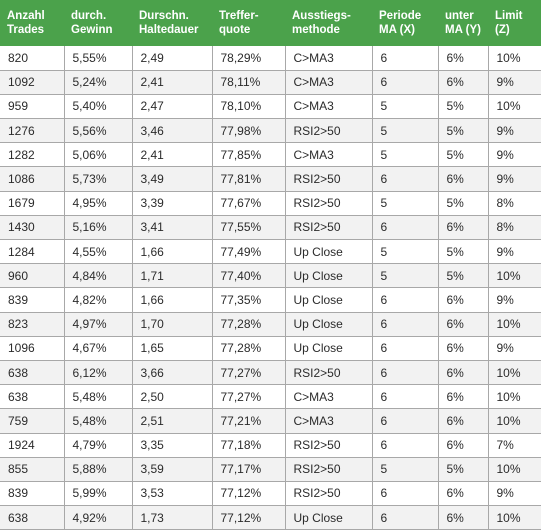 This screenshot has height=530, width=541. I want to click on cell-hit-rate: 78,11%, so click(248, 82).